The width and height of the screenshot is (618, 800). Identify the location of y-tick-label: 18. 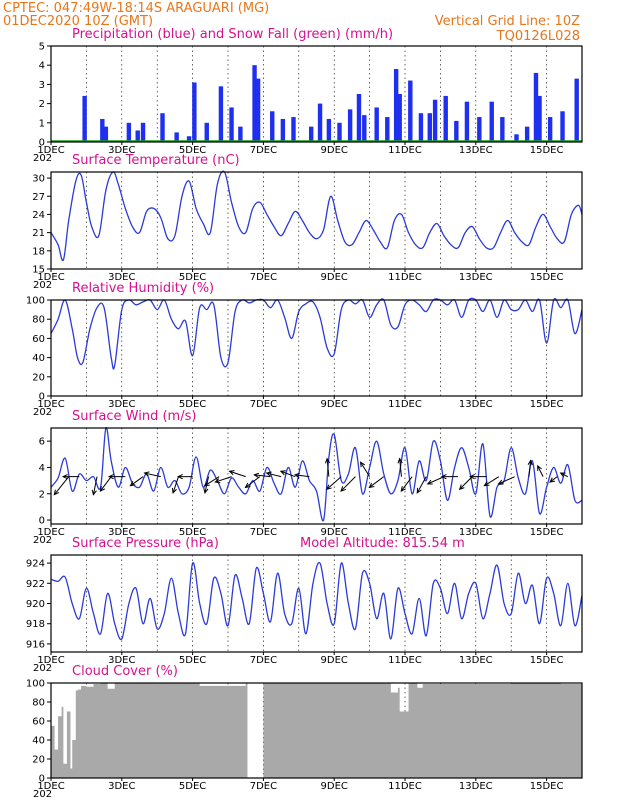
(38, 251).